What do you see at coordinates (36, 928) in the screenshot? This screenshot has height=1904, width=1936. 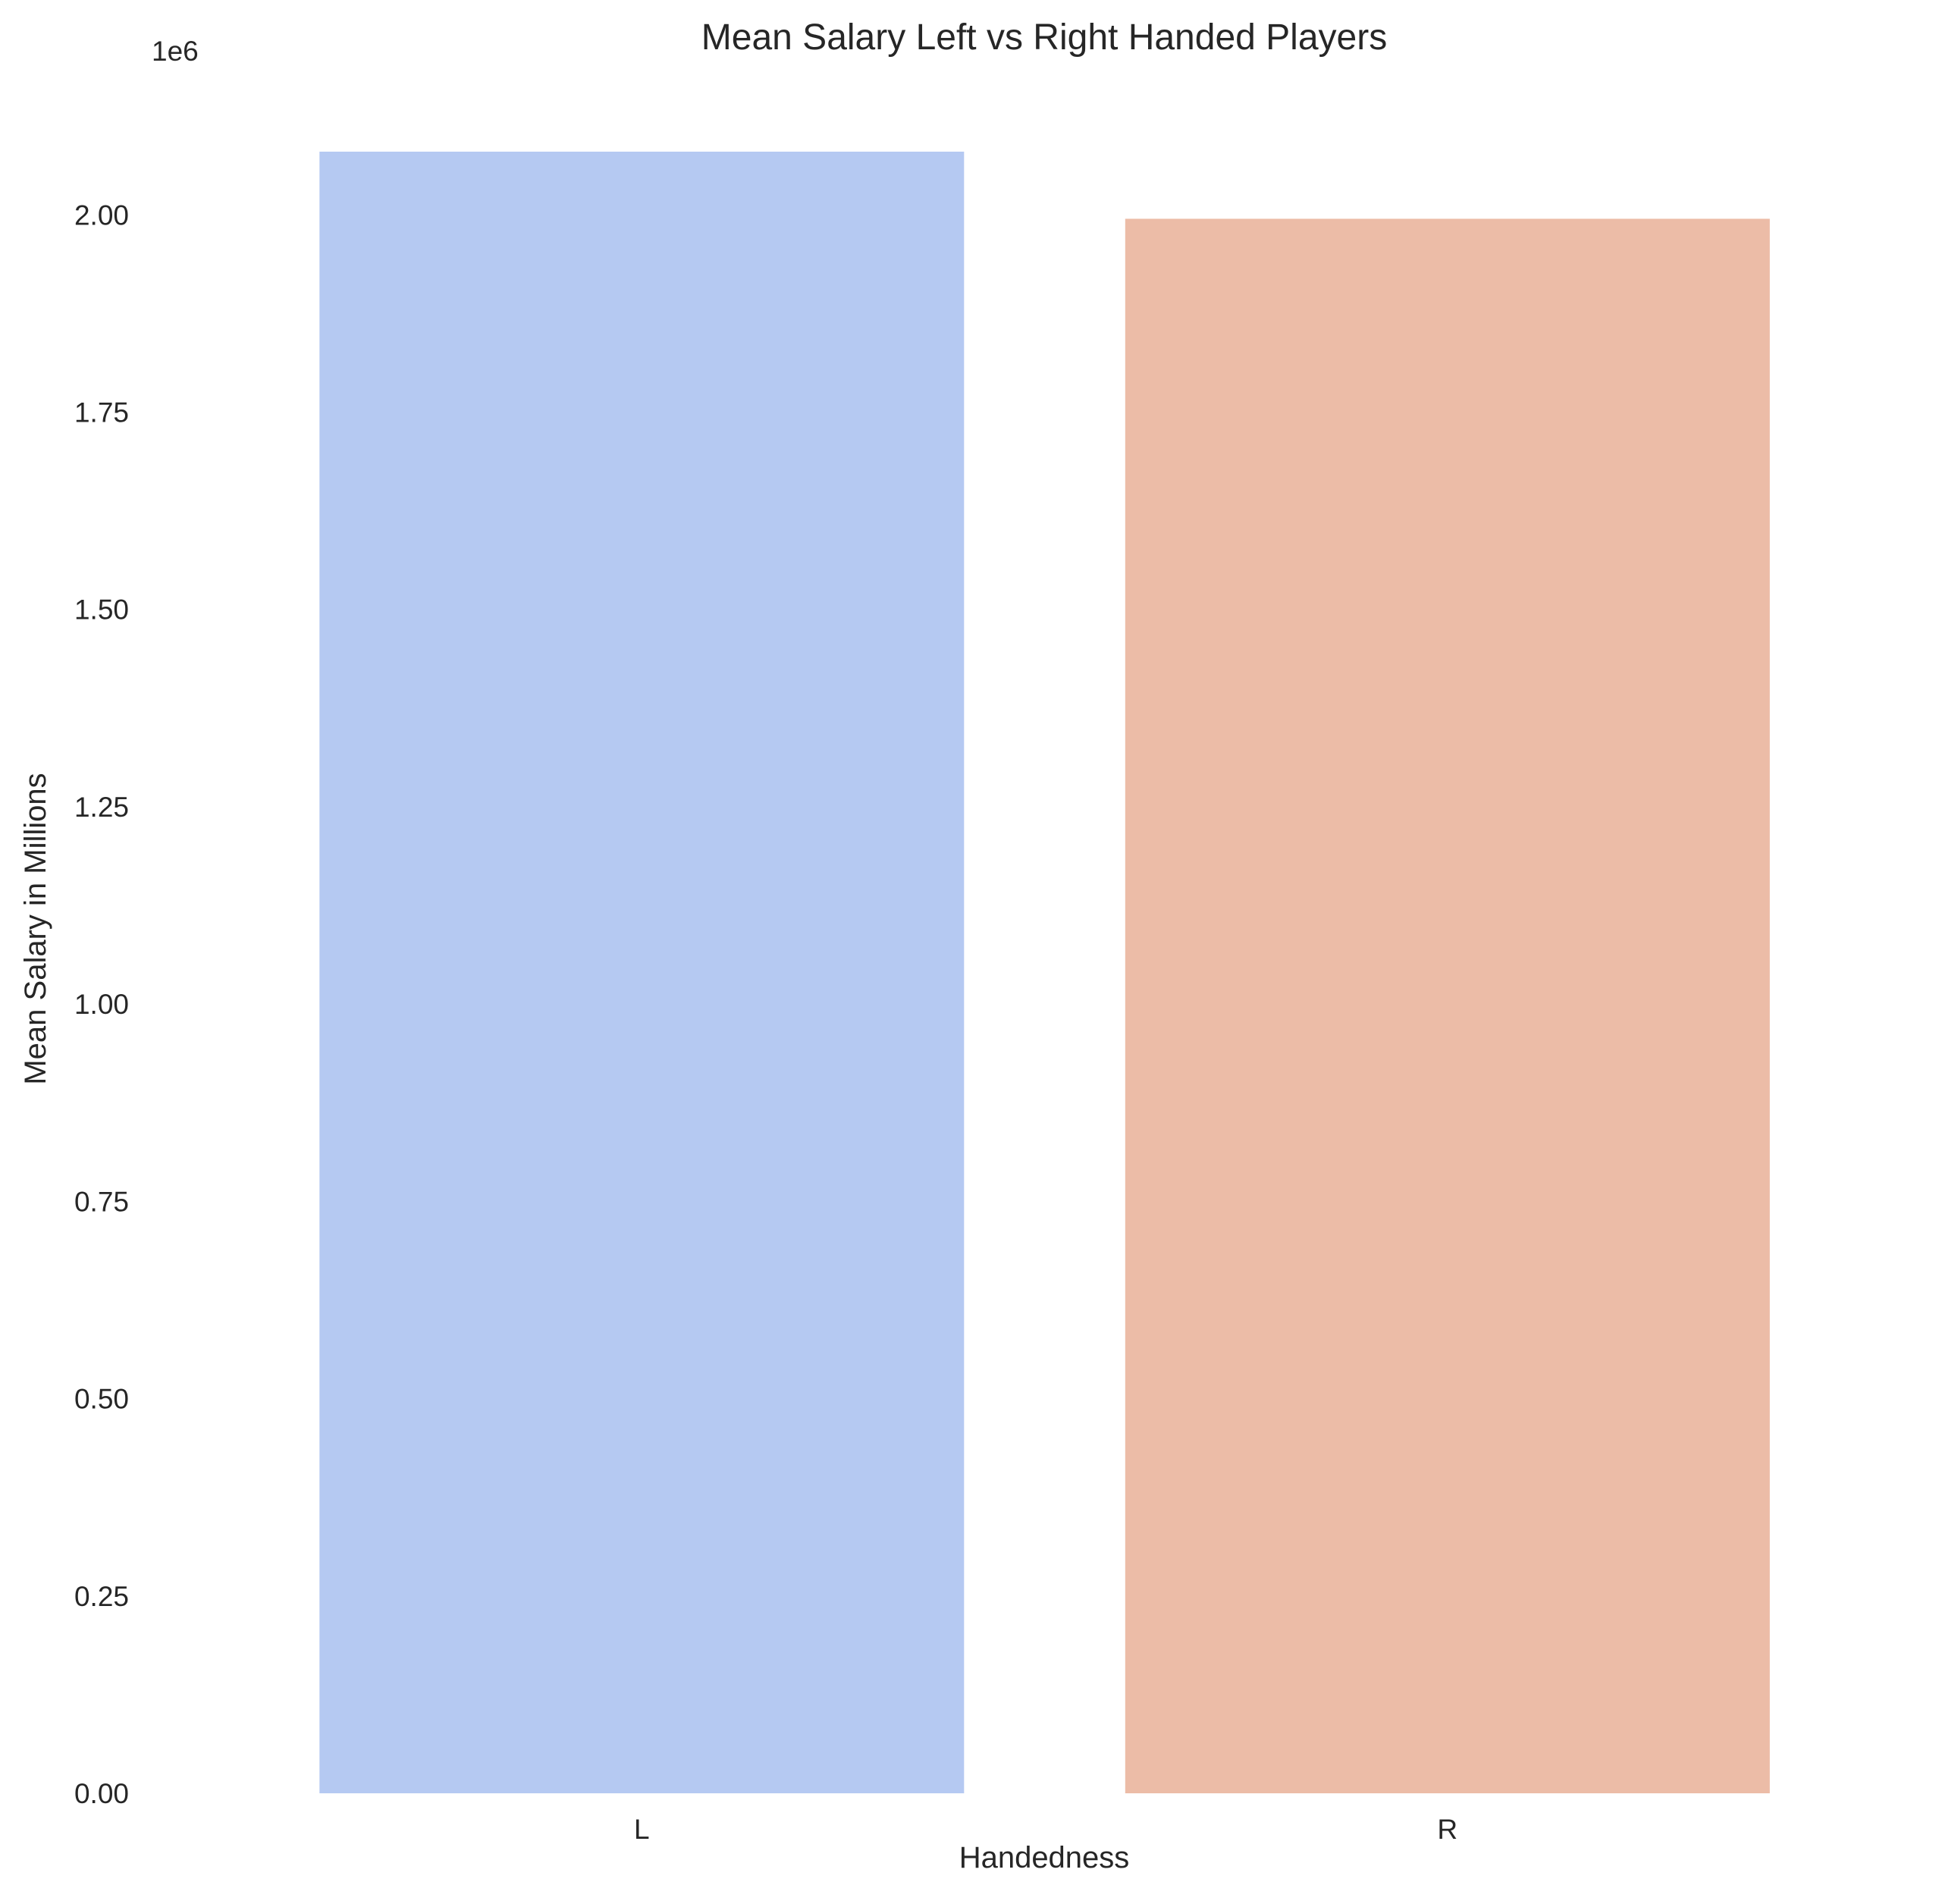 I see `y-axis-label: Mean Salary in Millions` at bounding box center [36, 928].